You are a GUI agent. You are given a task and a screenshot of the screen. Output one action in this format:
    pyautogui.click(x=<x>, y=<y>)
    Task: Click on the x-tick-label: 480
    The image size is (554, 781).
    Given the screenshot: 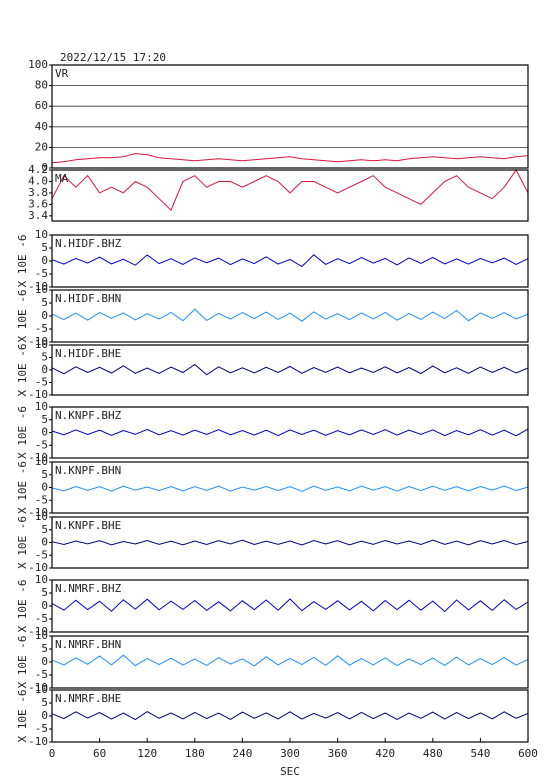 What is the action you would take?
    pyautogui.click(x=433, y=753)
    